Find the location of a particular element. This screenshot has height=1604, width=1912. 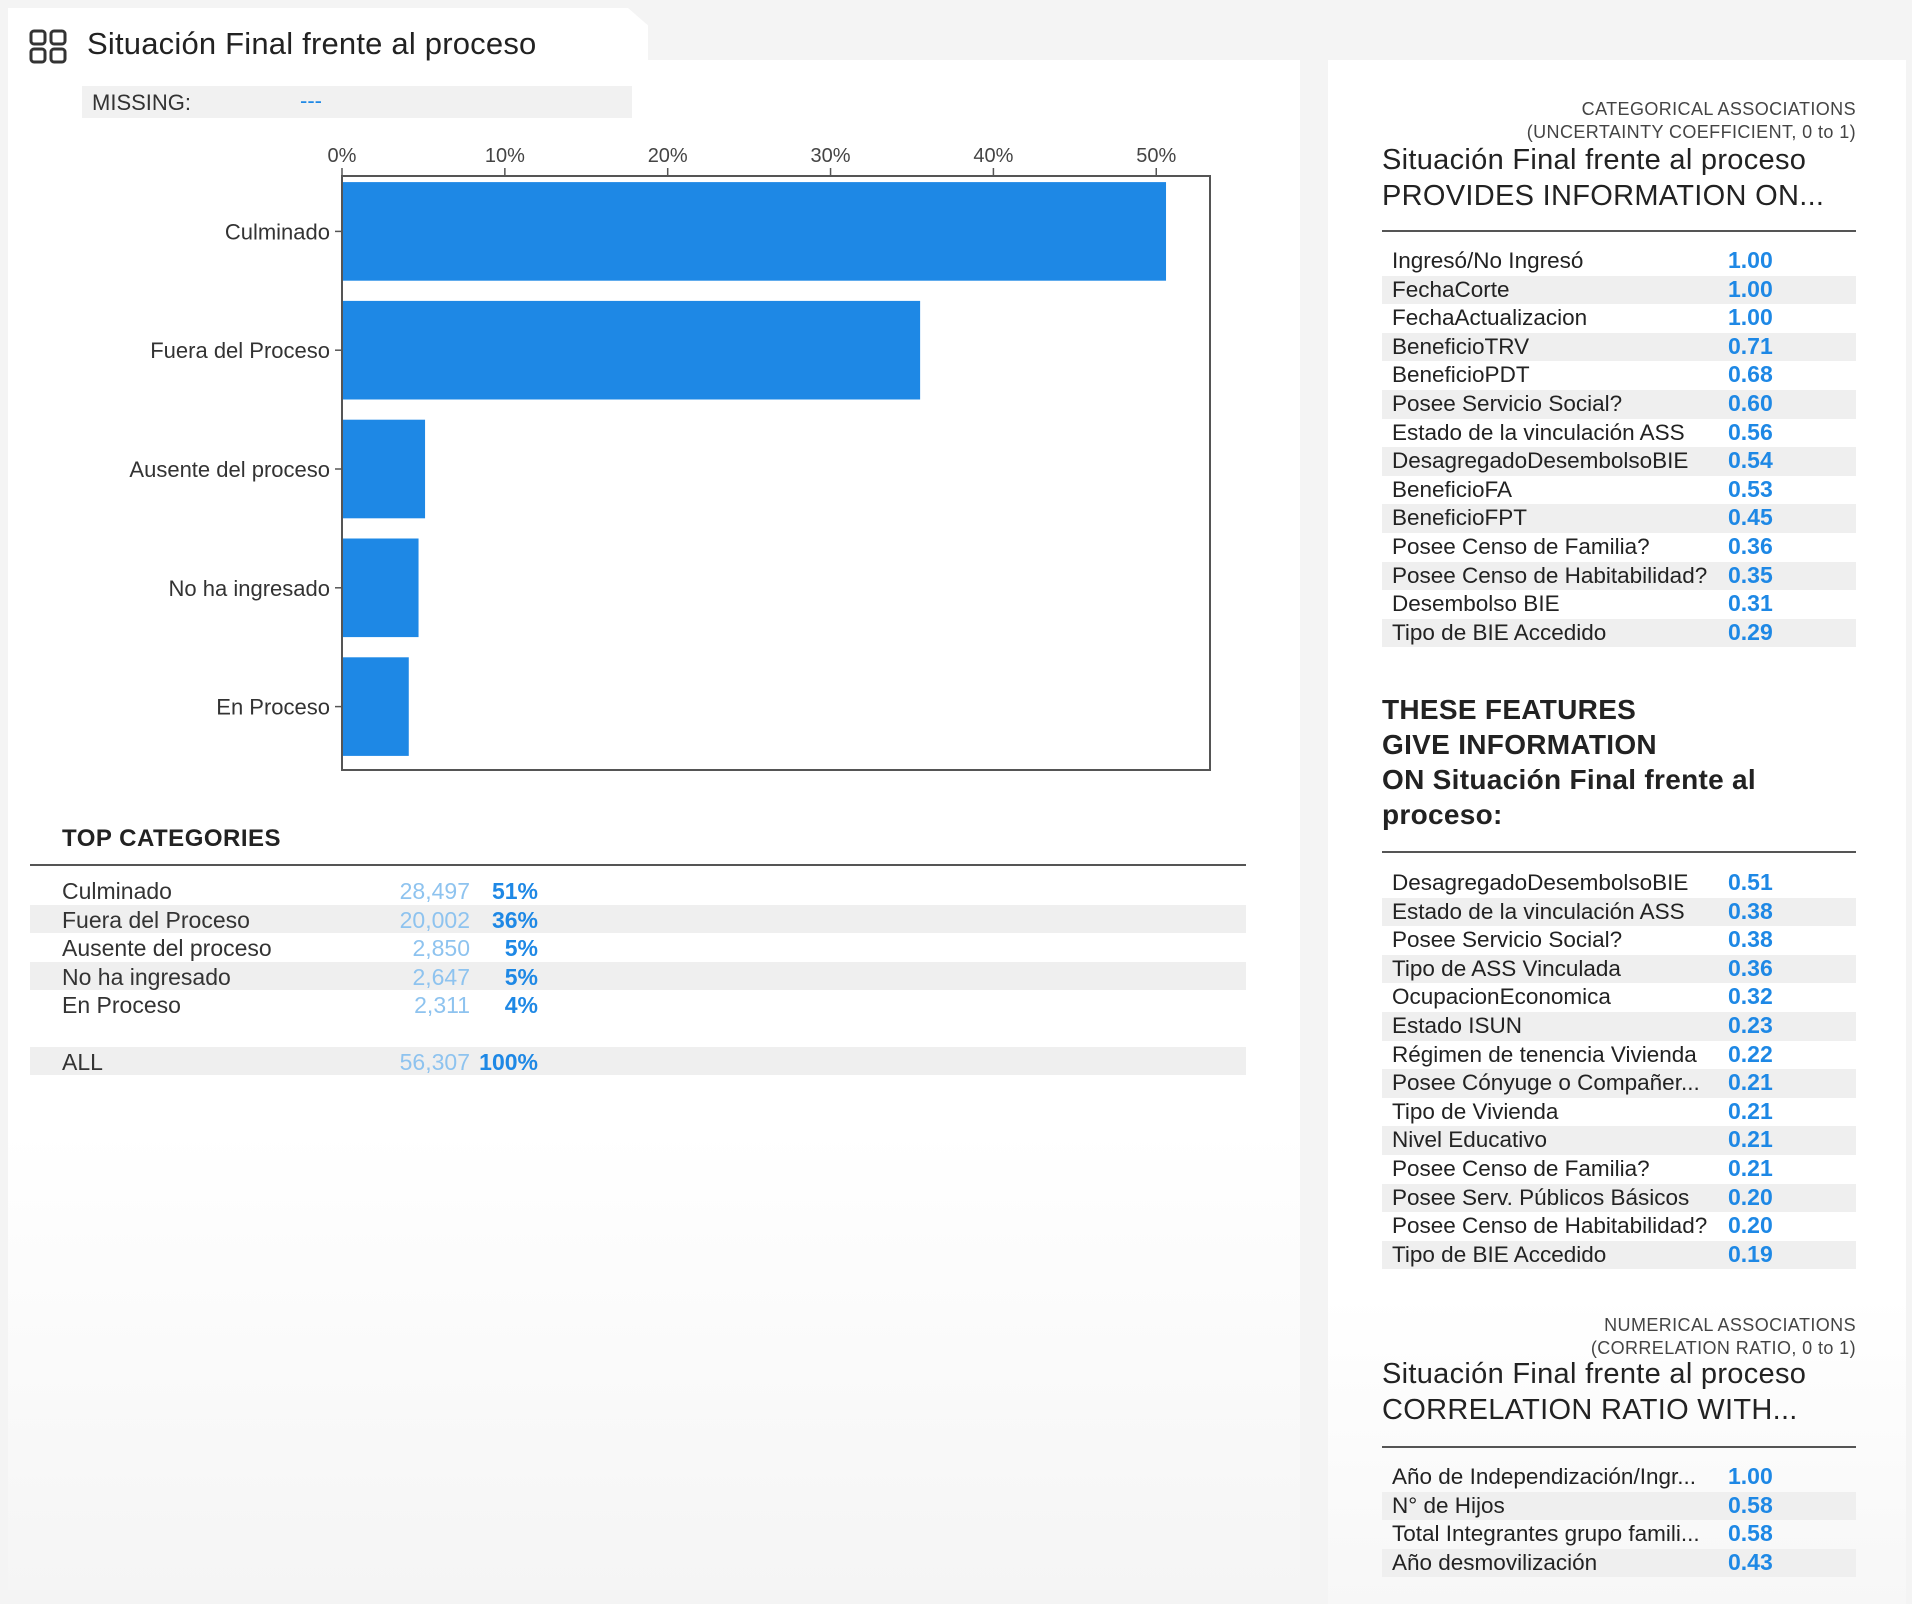

feature-name: OcupacionEconomica is located at coordinates (1501, 997).